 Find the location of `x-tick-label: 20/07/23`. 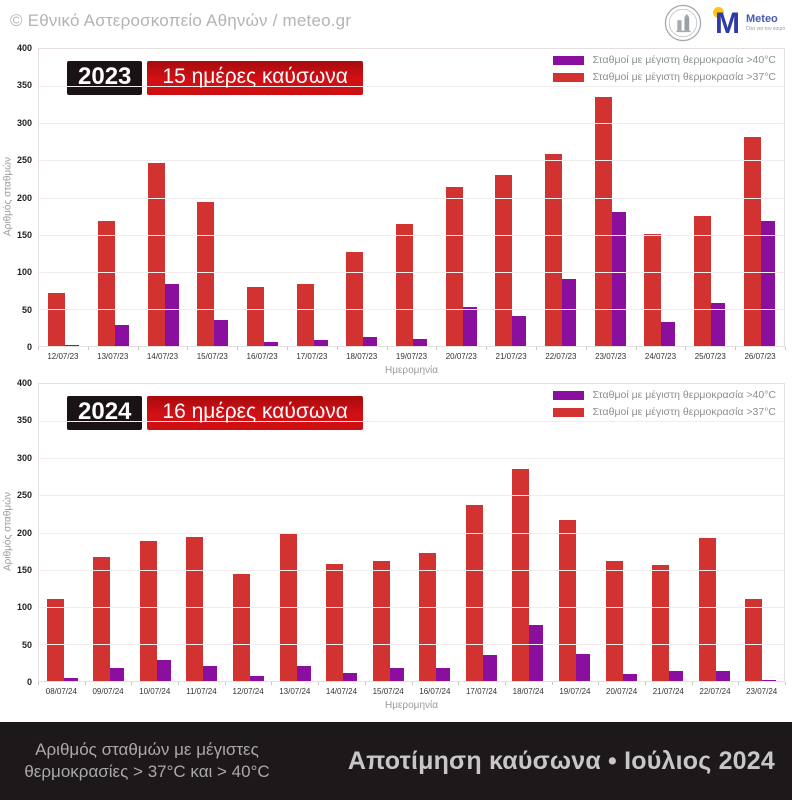

x-tick-label: 20/07/23 is located at coordinates (461, 356).